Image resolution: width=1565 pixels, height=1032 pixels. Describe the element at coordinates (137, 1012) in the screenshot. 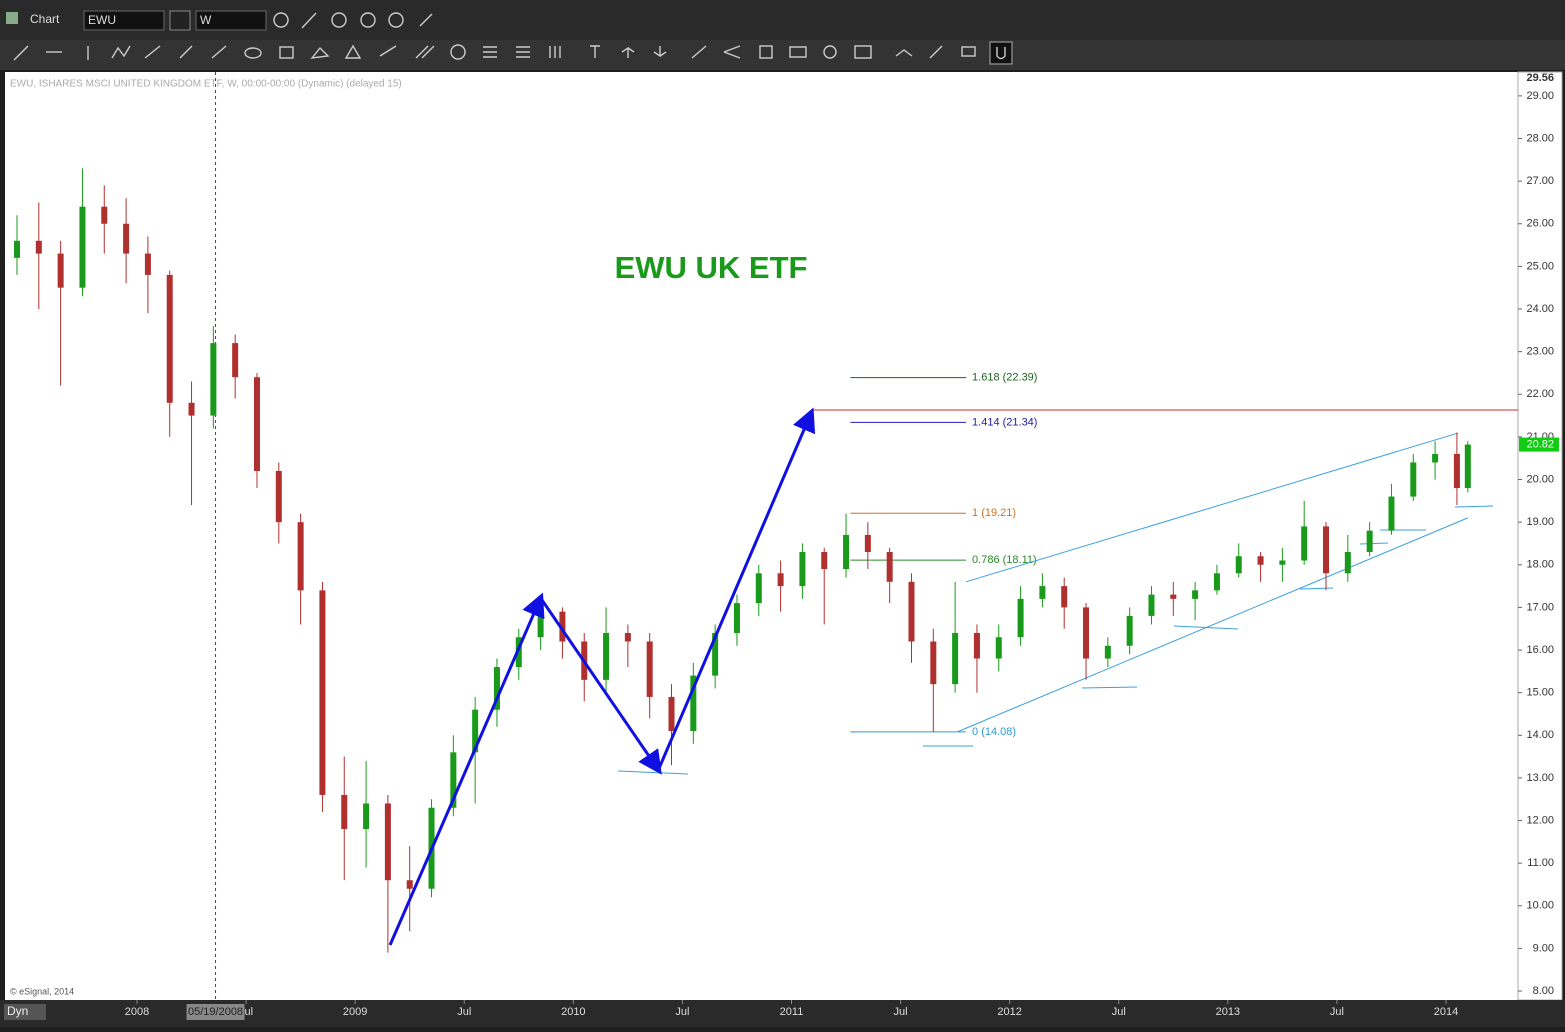

I see `x-tick-label: 2008` at that location.